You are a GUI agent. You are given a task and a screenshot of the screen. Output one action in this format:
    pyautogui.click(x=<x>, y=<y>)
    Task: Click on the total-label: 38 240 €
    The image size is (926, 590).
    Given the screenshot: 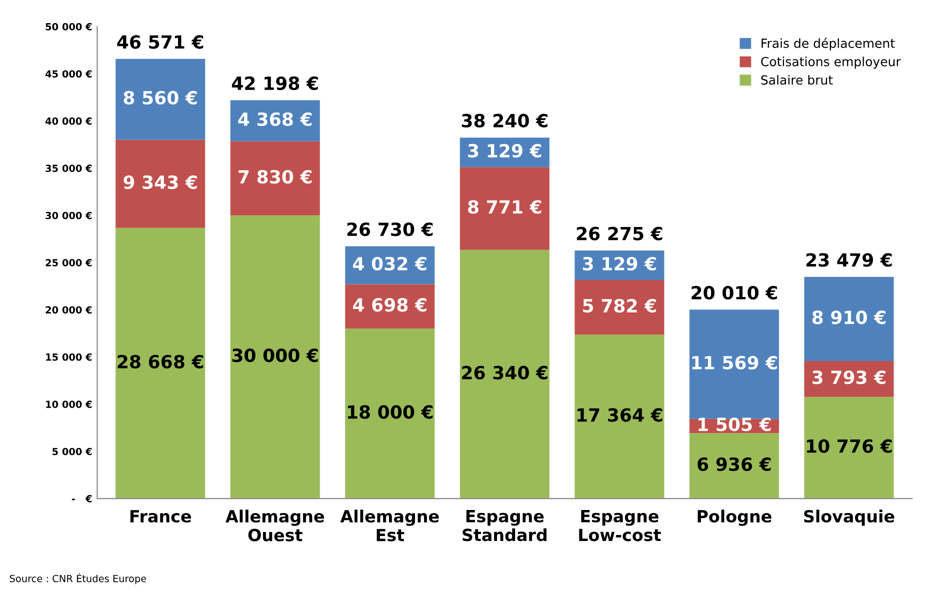 What is the action you would take?
    pyautogui.click(x=505, y=121)
    